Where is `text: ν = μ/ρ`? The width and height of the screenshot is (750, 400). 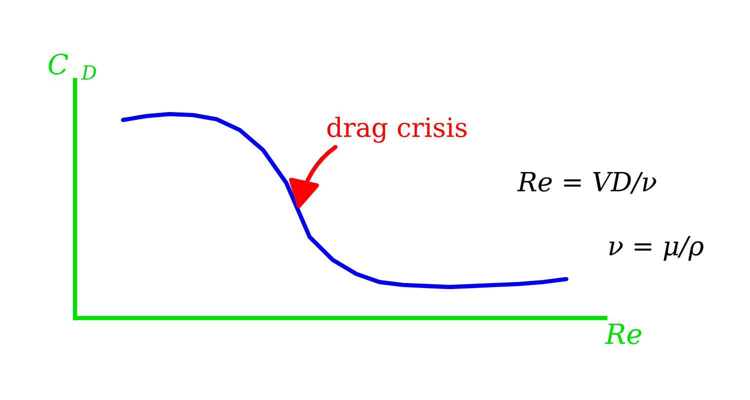
text: ν = μ/ρ is located at coordinates (656, 248).